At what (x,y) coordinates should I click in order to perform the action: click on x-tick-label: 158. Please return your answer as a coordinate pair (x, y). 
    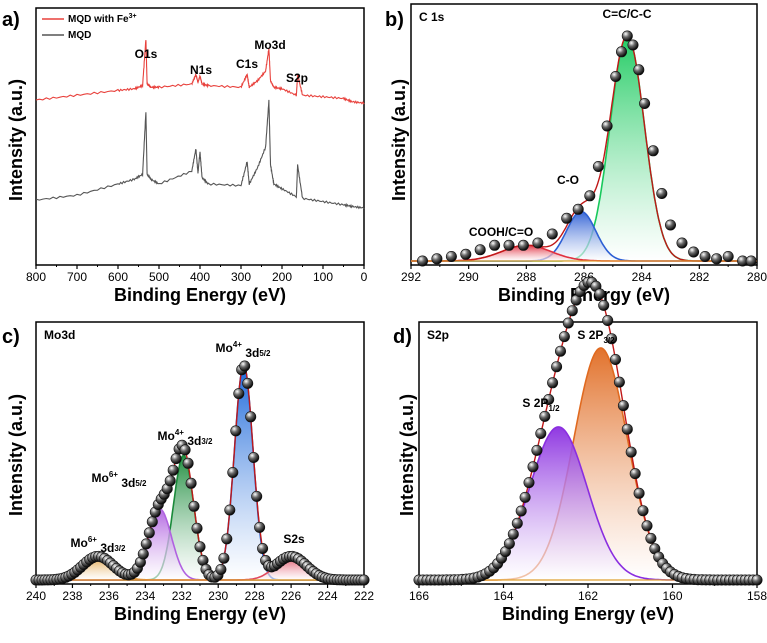
    Looking at the image, I should click on (757, 596).